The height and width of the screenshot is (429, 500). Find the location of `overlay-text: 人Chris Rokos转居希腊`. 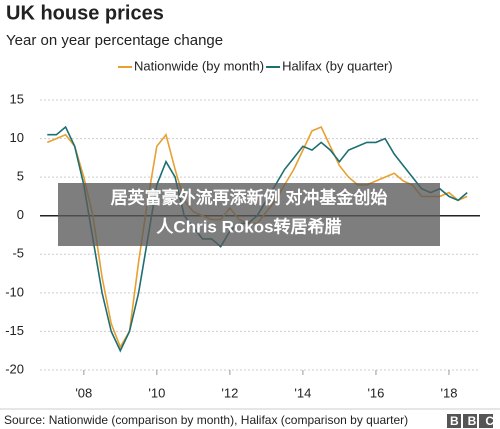

overlay-text: 人Chris Rokos转居希腊 is located at coordinates (248, 226).